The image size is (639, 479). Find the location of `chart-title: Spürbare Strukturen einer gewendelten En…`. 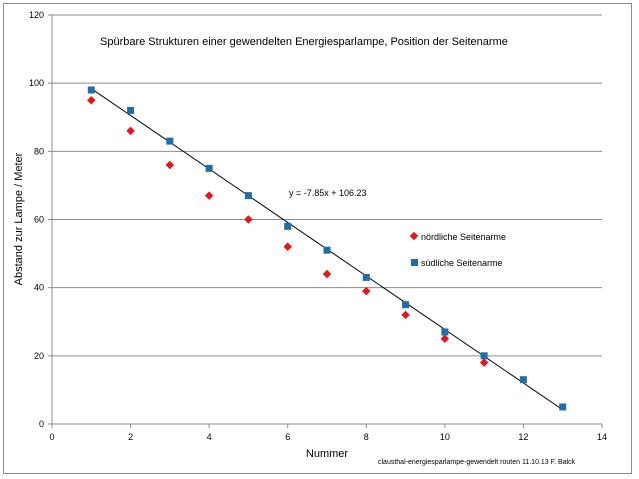

chart-title: Spürbare Strukturen einer gewendelten En… is located at coordinates (304, 42).